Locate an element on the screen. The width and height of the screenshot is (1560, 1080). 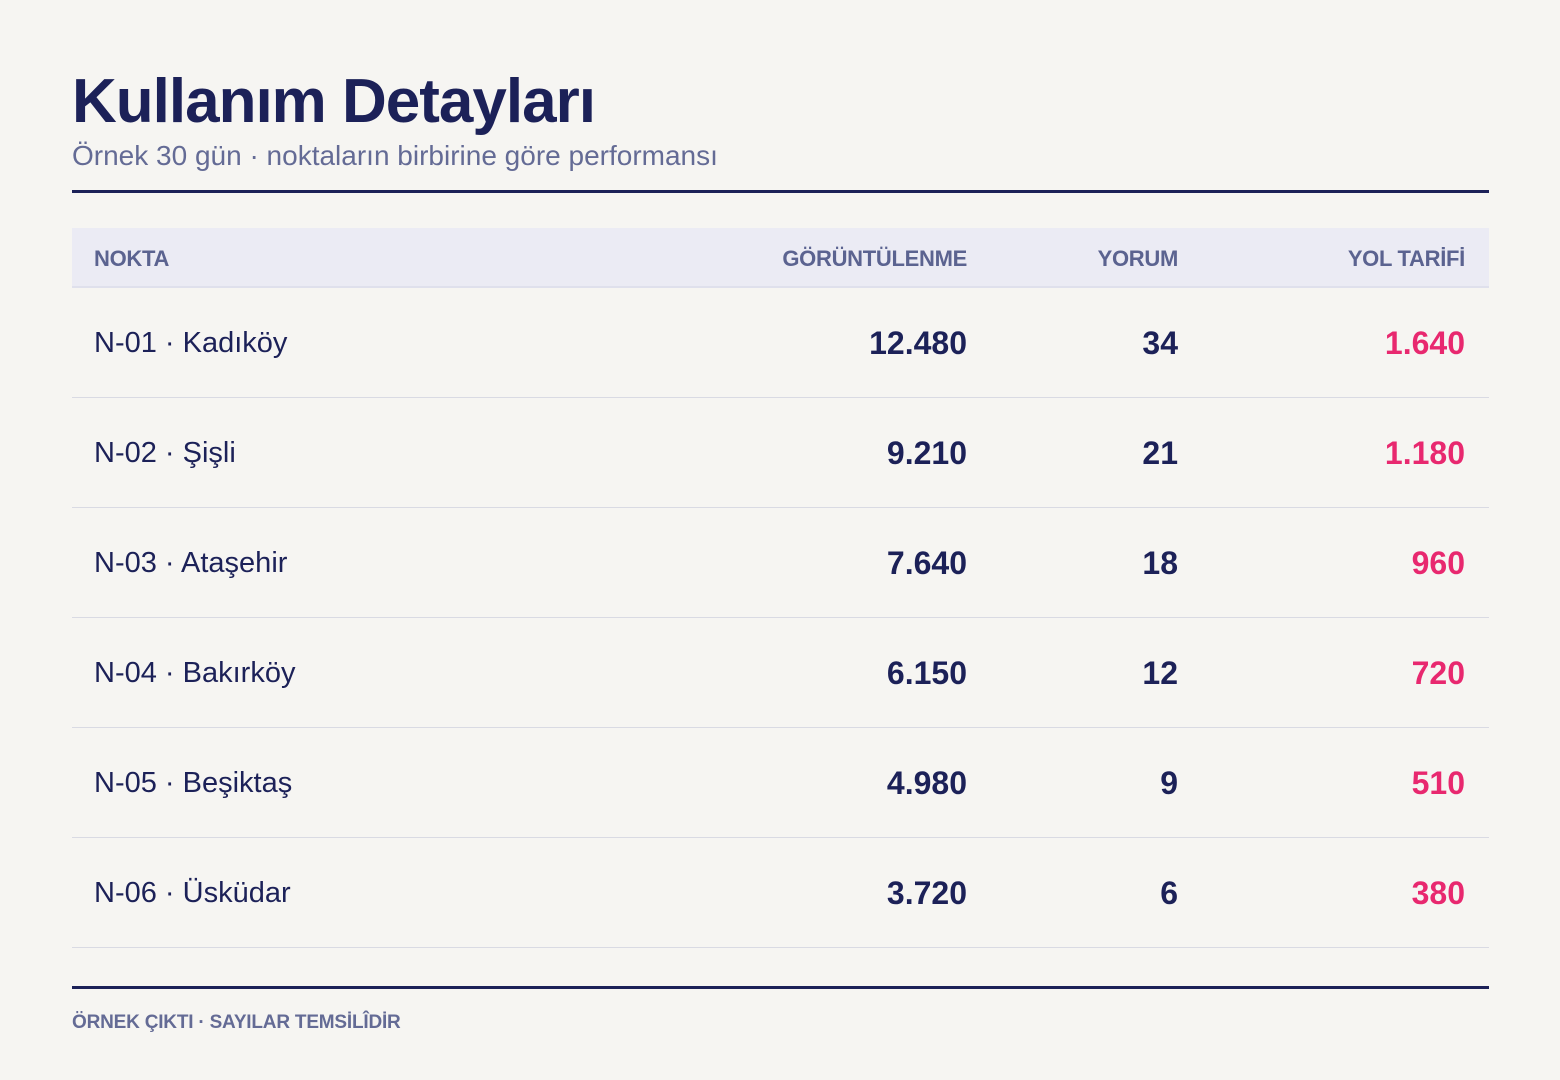
page-title: Kullanım Detayları is located at coordinates (334, 101).